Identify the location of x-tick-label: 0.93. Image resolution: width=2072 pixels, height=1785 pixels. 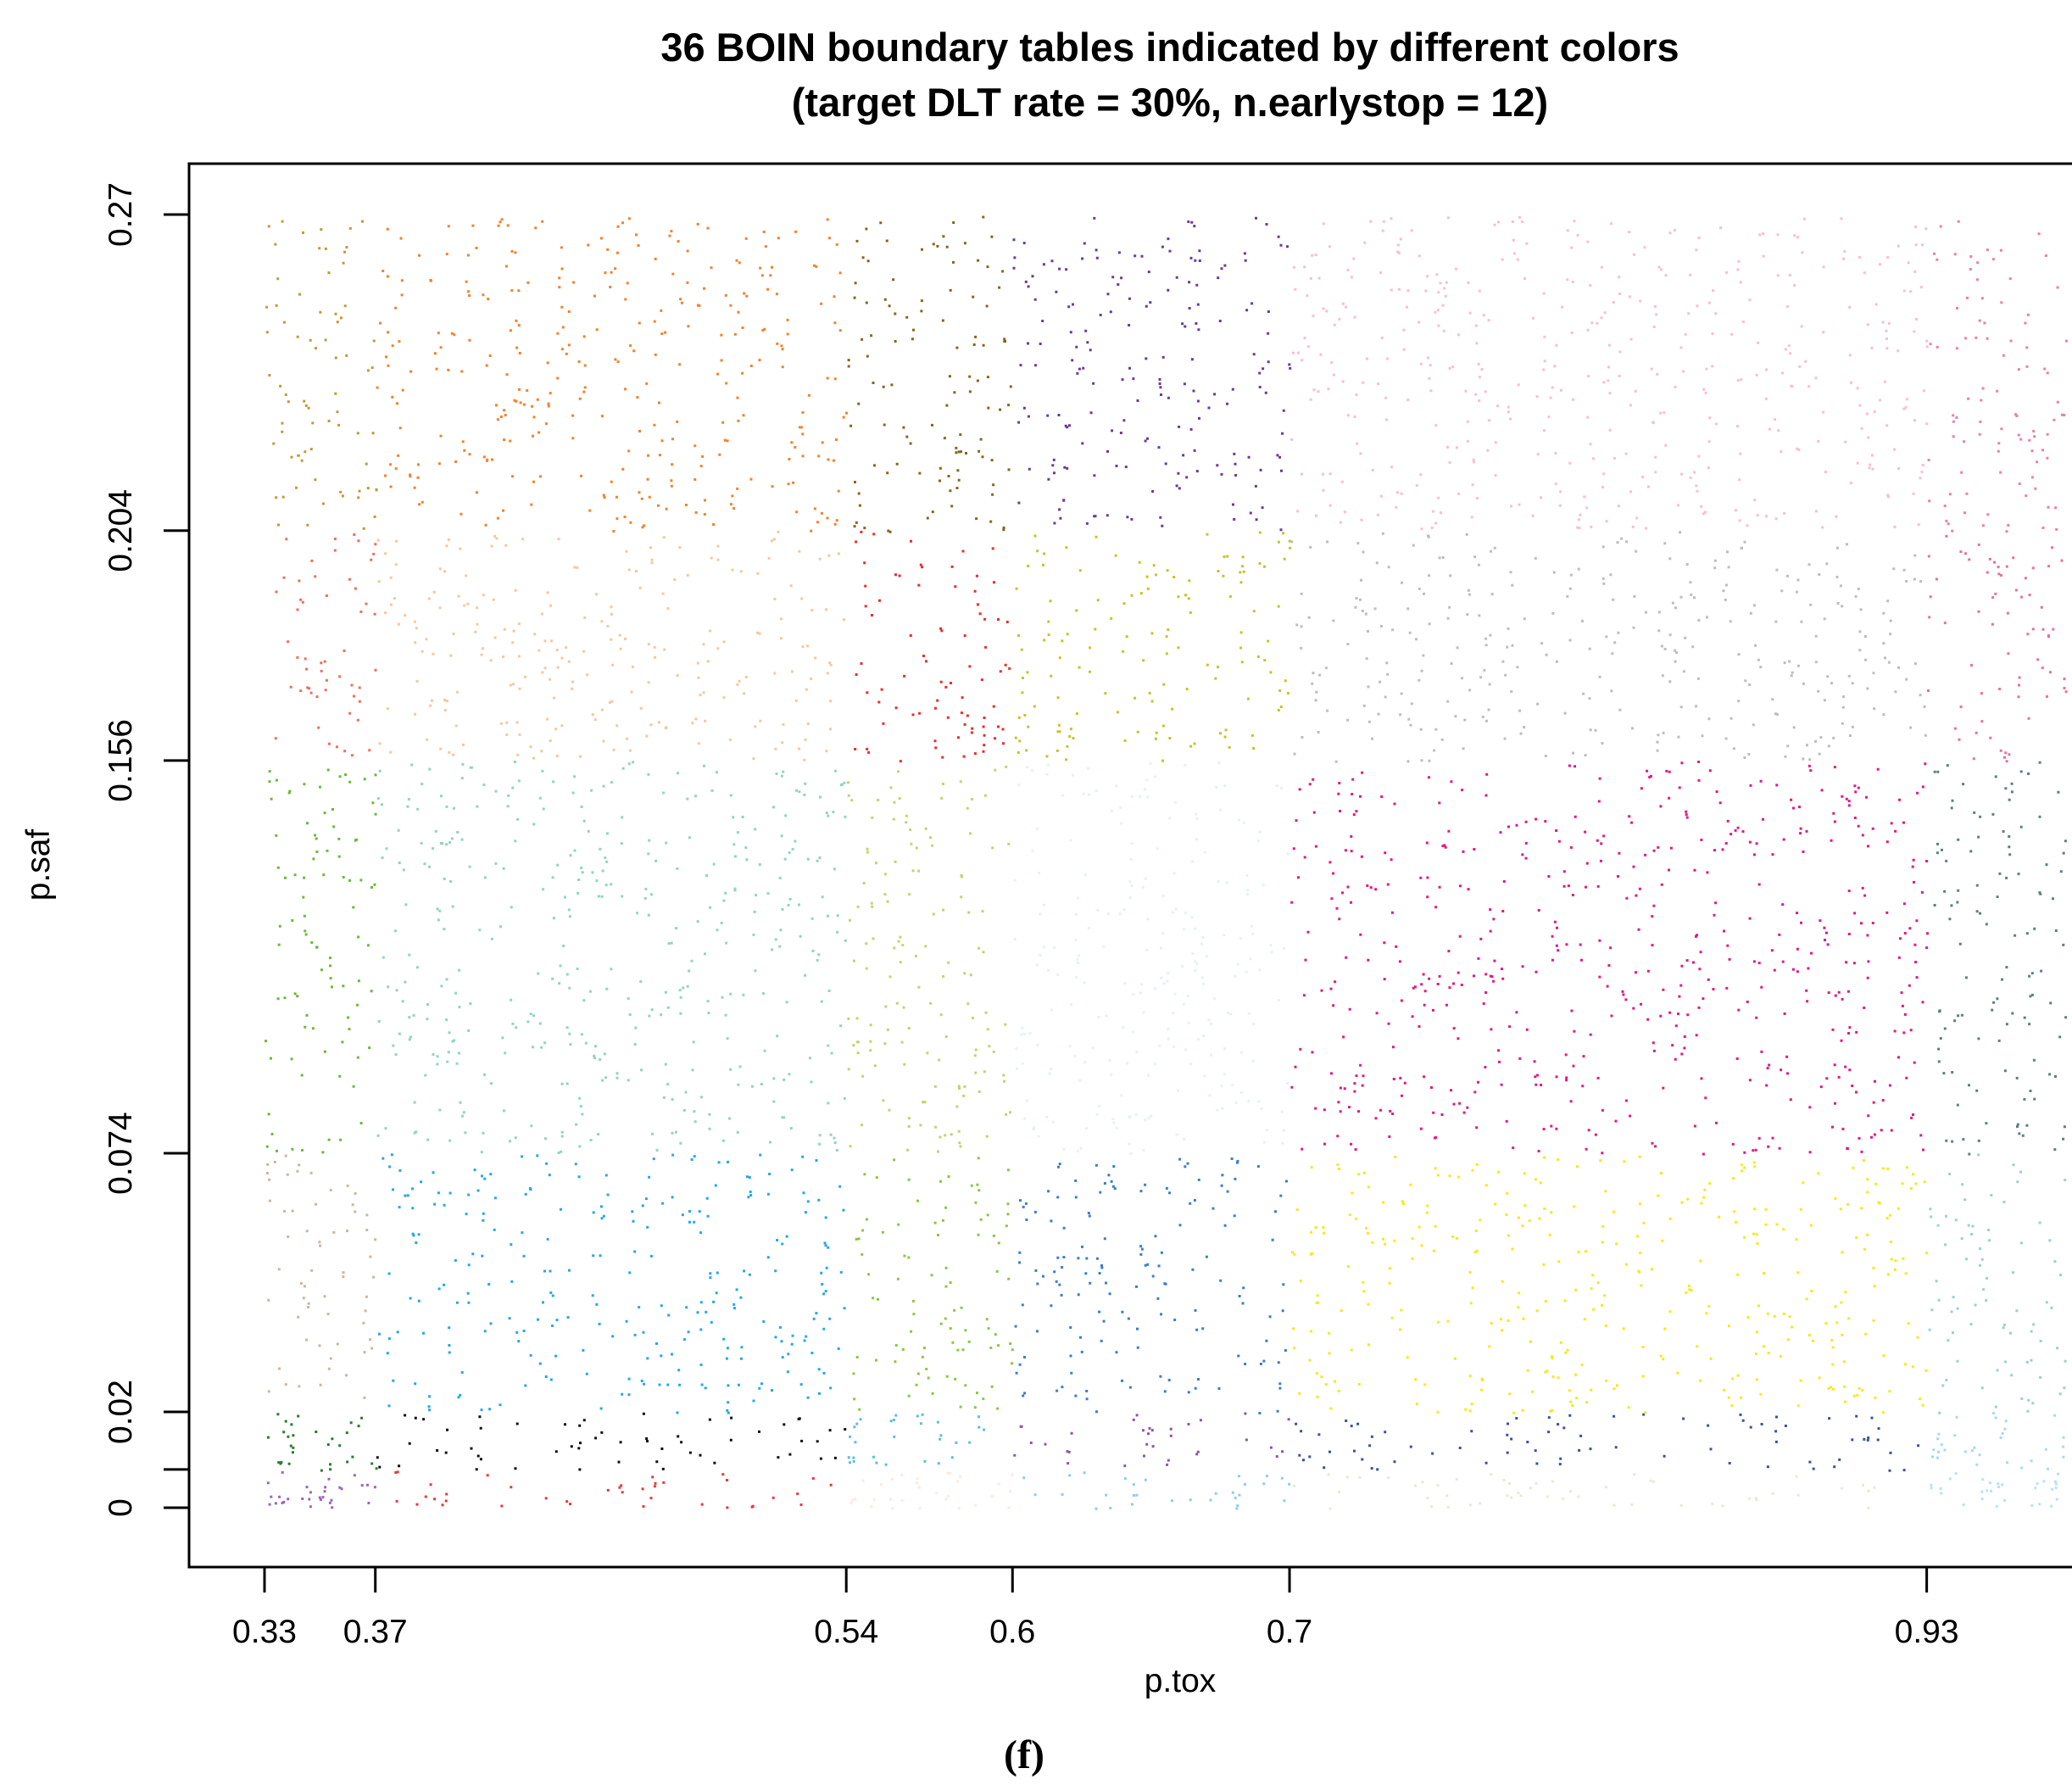
(1927, 1632).